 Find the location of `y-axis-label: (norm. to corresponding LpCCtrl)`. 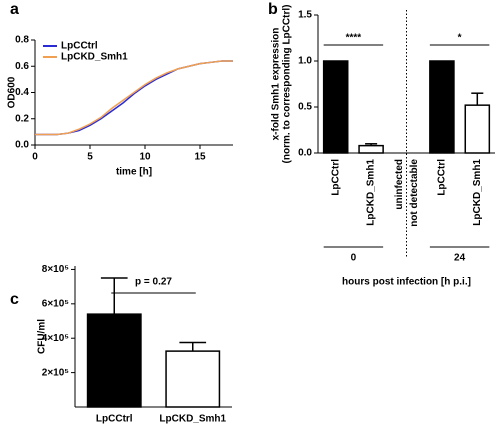

y-axis-label: (norm. to corresponding LpCCtrl) is located at coordinates (287, 84).